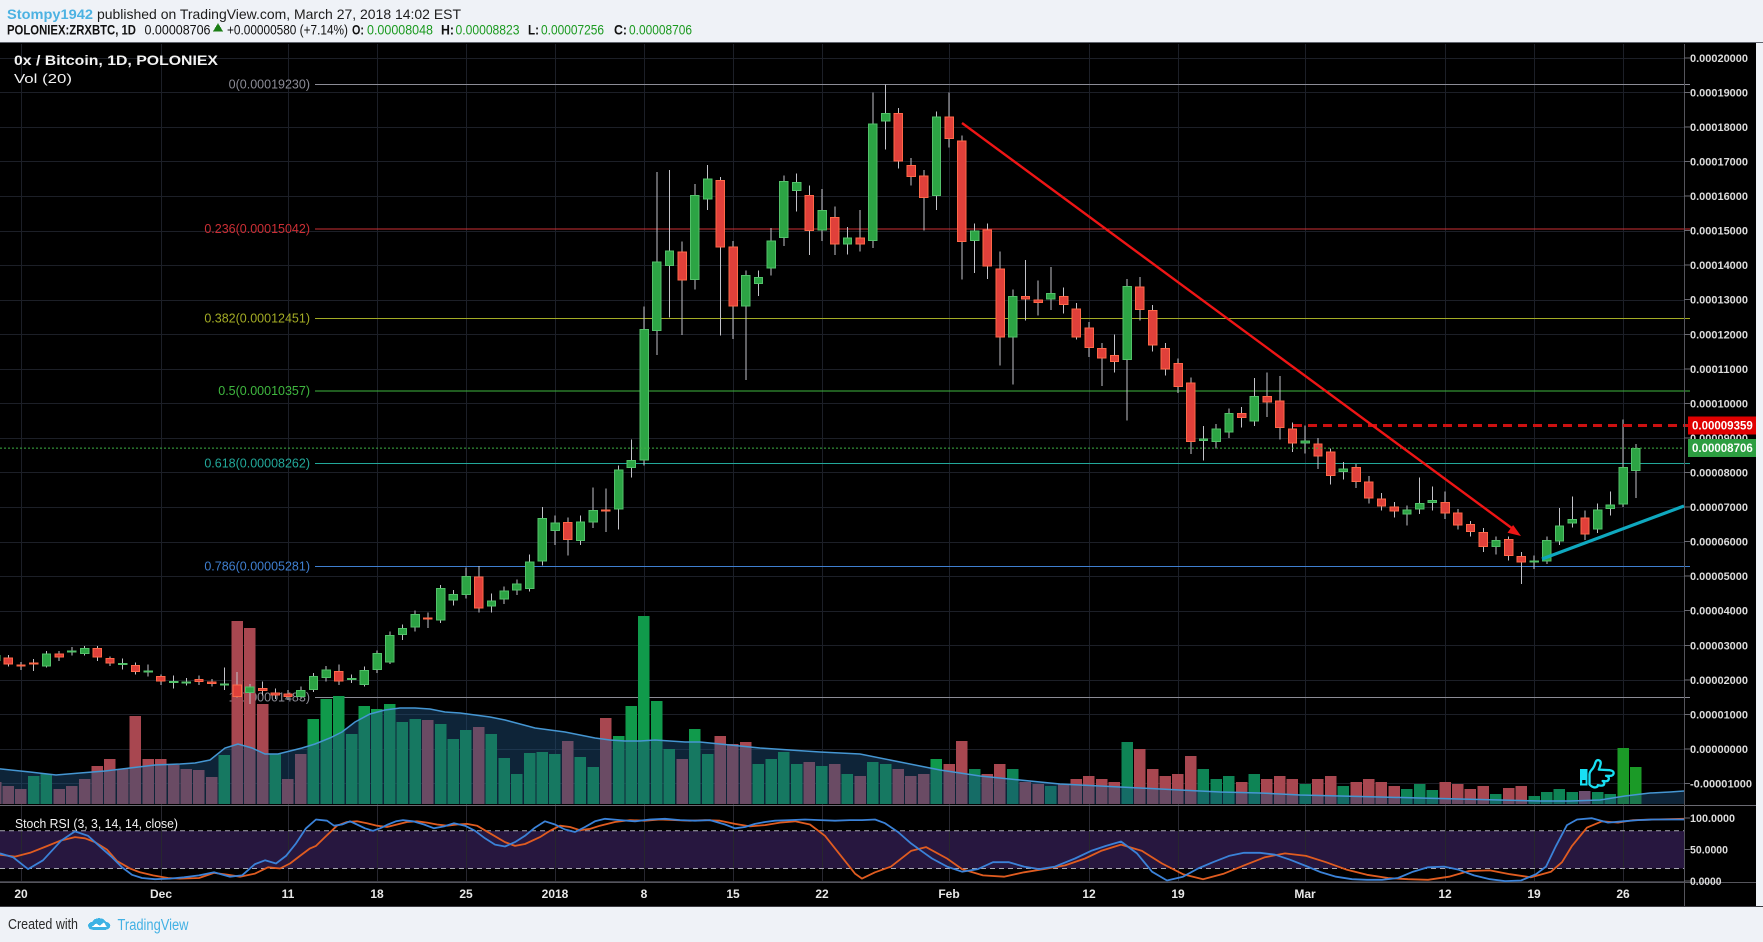 This screenshot has height=942, width=1763. I want to click on svg-text: Stompy1942, so click(50, 14).